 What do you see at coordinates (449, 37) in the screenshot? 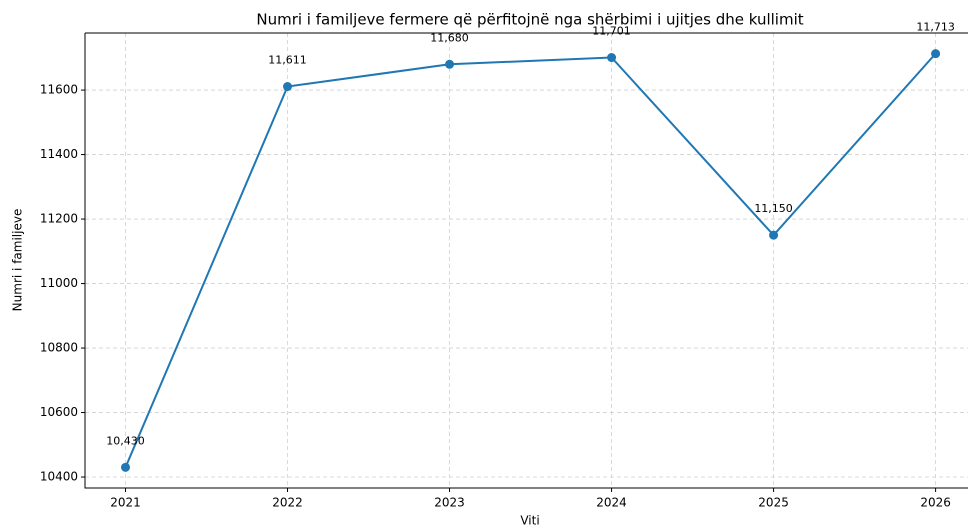
I see `data-label: 11,680` at bounding box center [449, 37].